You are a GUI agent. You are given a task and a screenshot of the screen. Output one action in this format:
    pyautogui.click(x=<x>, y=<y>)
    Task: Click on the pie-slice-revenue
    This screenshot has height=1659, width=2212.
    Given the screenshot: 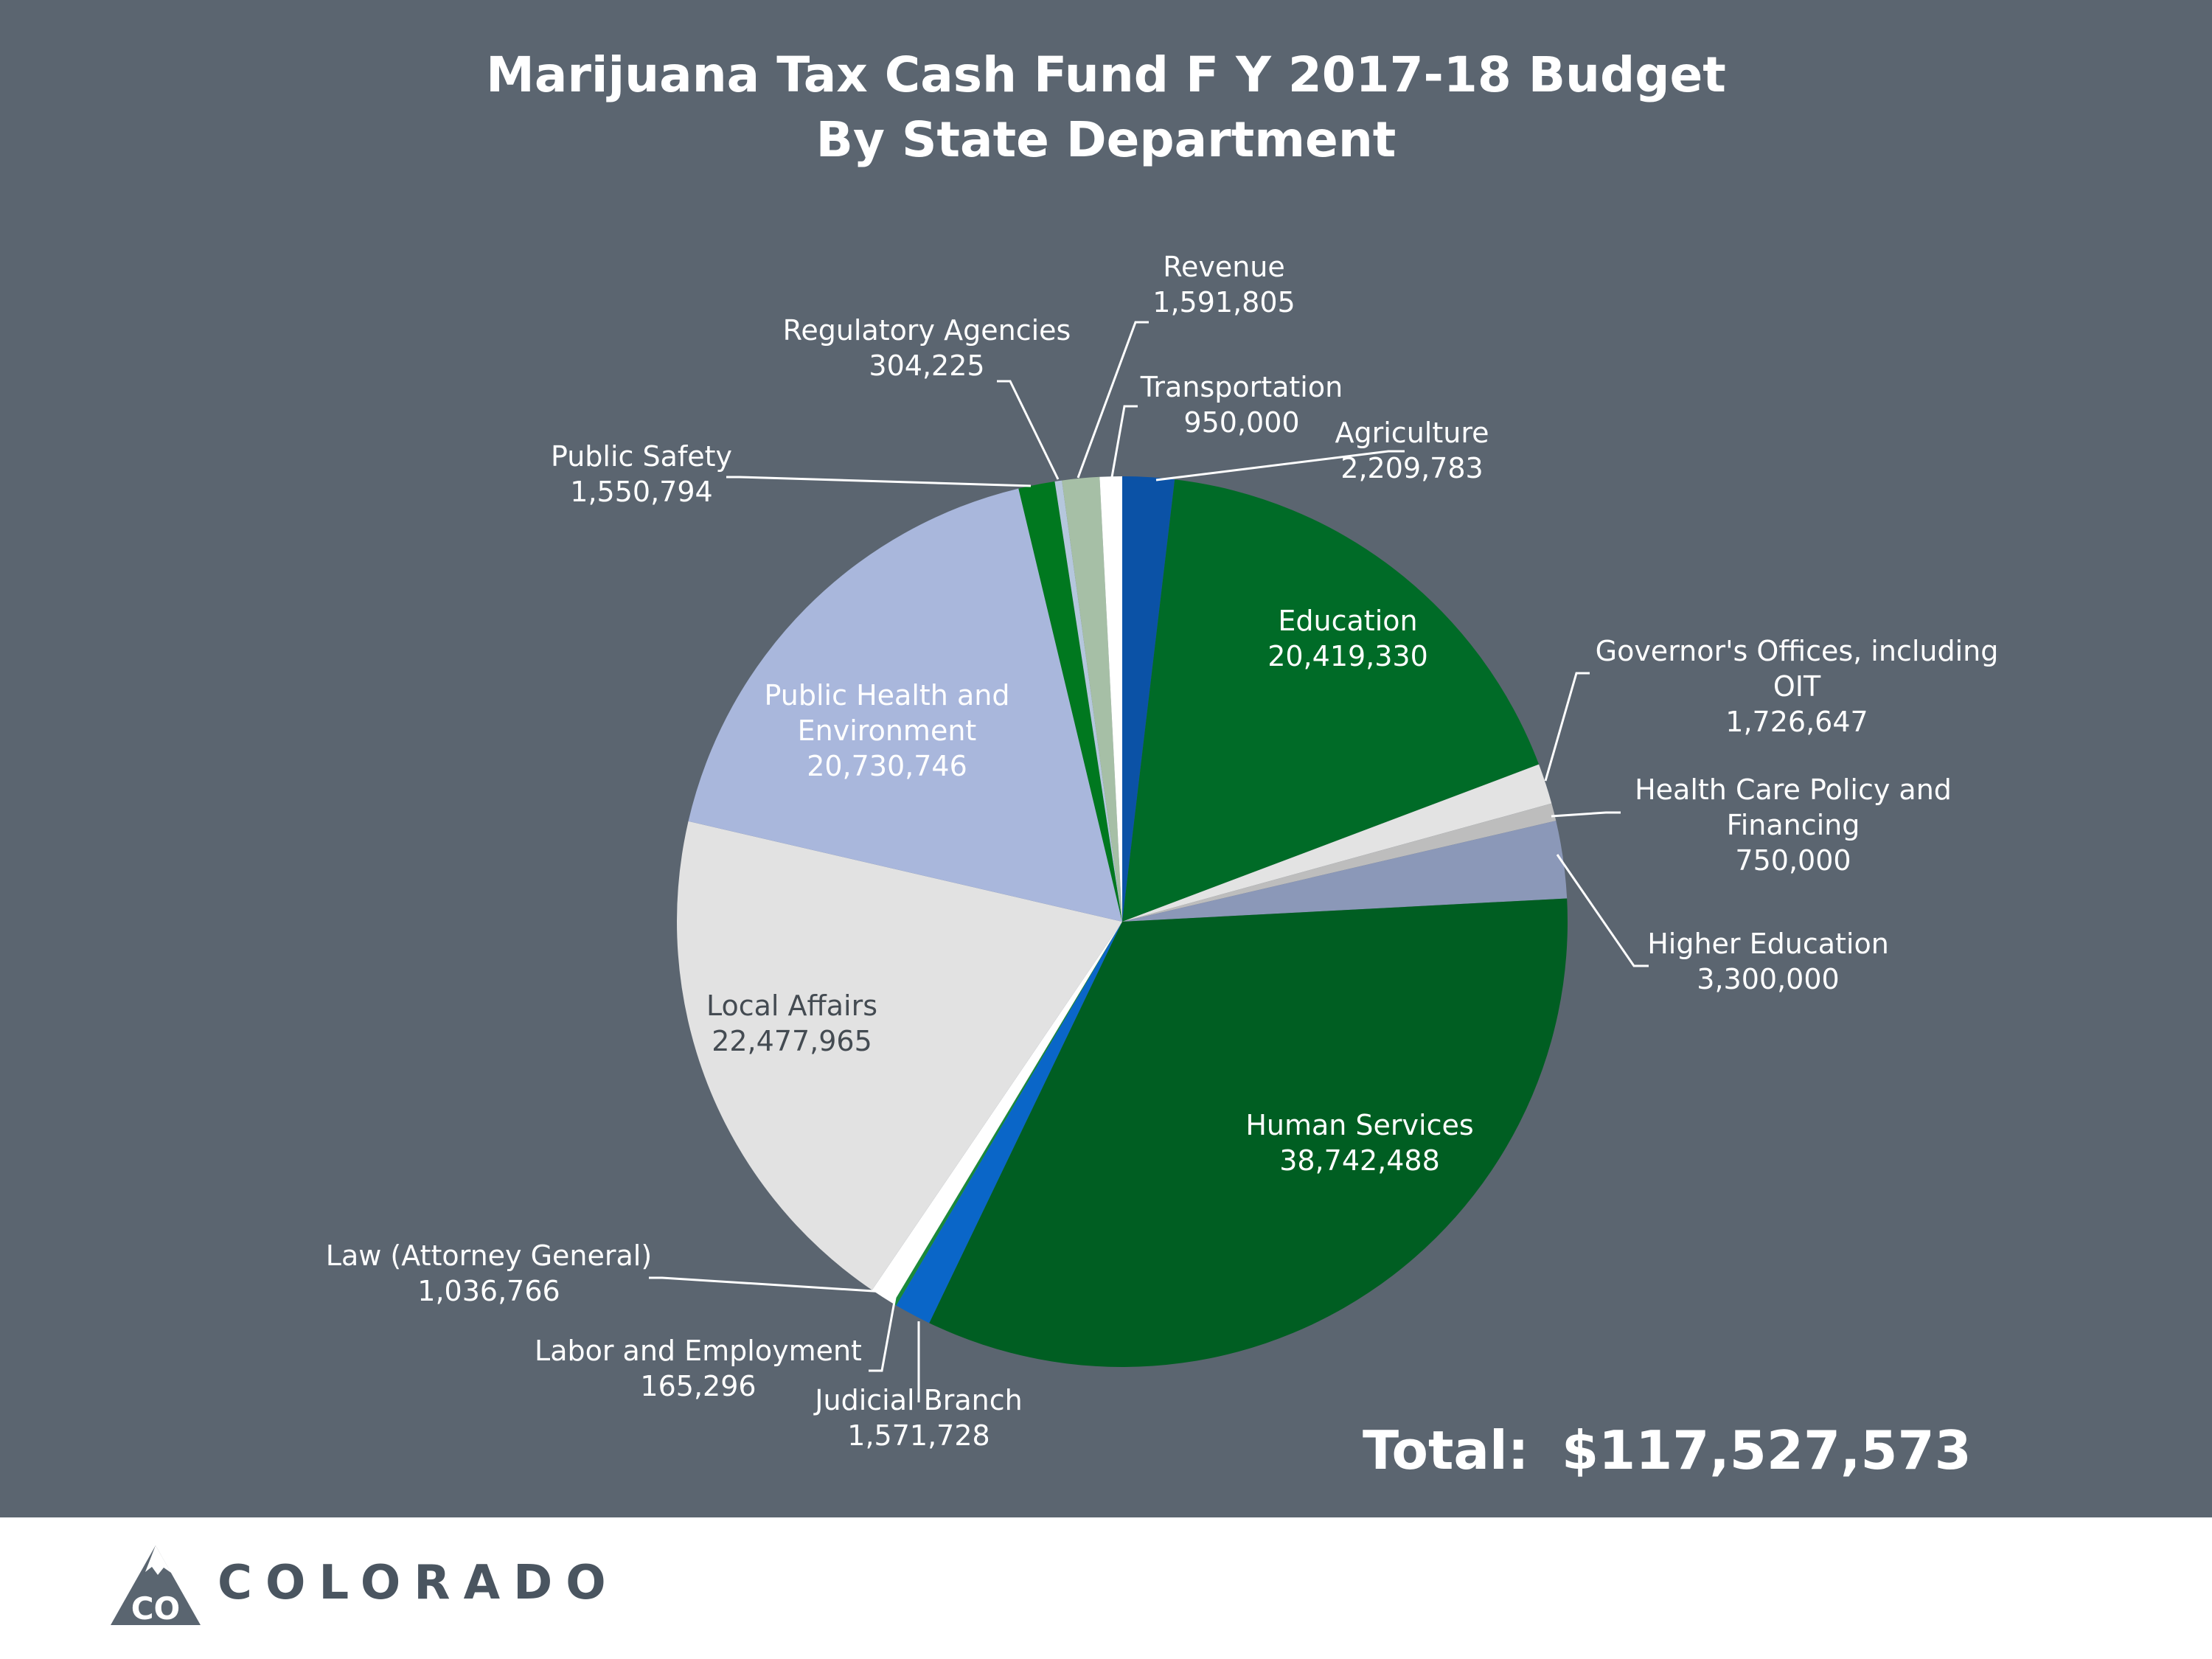 What is the action you would take?
    pyautogui.click(x=1092, y=699)
    